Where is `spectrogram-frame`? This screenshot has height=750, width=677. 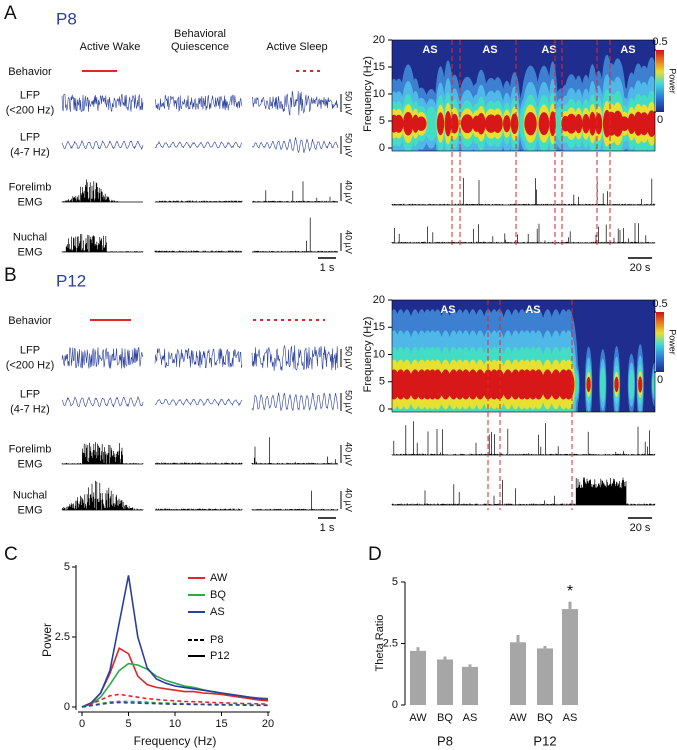
spectrogram-frame is located at coordinates (523, 95).